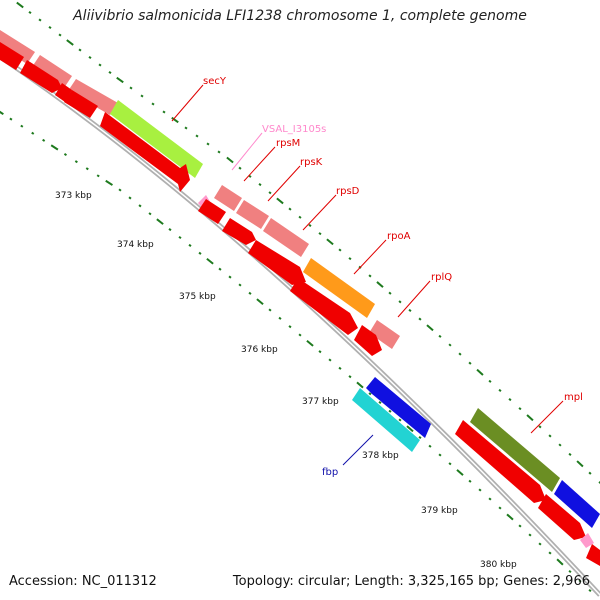 Image resolution: width=600 pixels, height=600 pixels. What do you see at coordinates (259, 350) in the screenshot?
I see `tick-label: 376 kbp` at bounding box center [259, 350].